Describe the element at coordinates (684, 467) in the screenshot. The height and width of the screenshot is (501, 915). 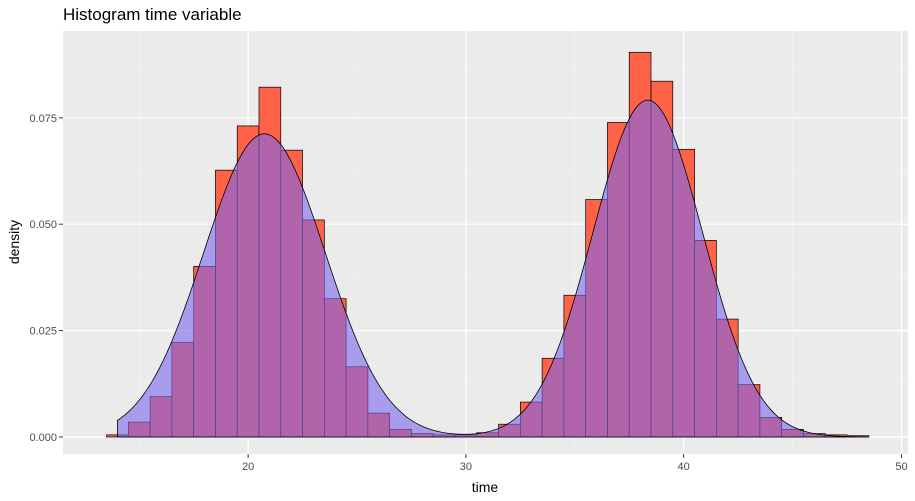
I see `x-tick-label-2: 40` at that location.